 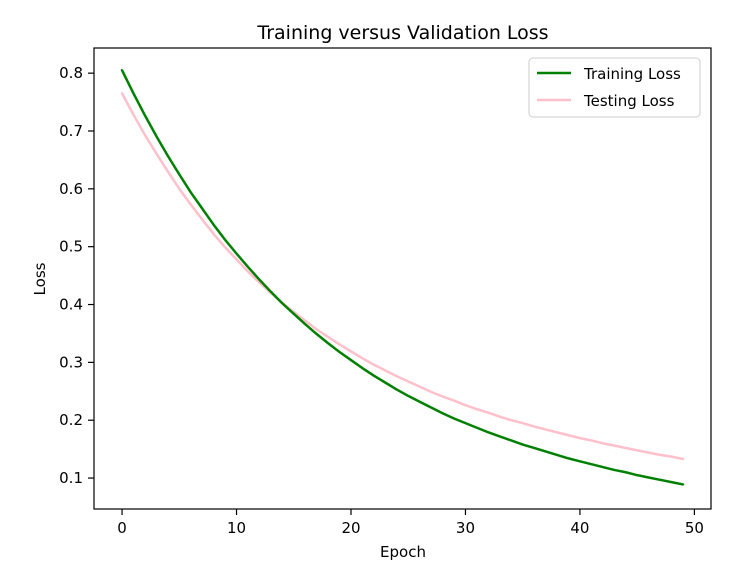 What do you see at coordinates (71, 189) in the screenshot?
I see `y-tick-label: 0.6` at bounding box center [71, 189].